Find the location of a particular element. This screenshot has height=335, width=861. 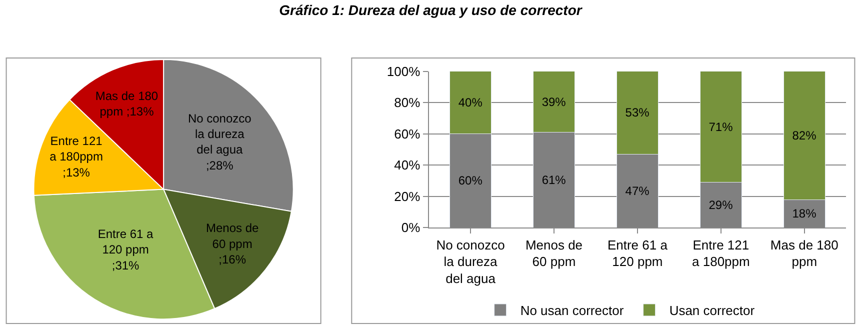

data-label: 61% is located at coordinates (554, 179).